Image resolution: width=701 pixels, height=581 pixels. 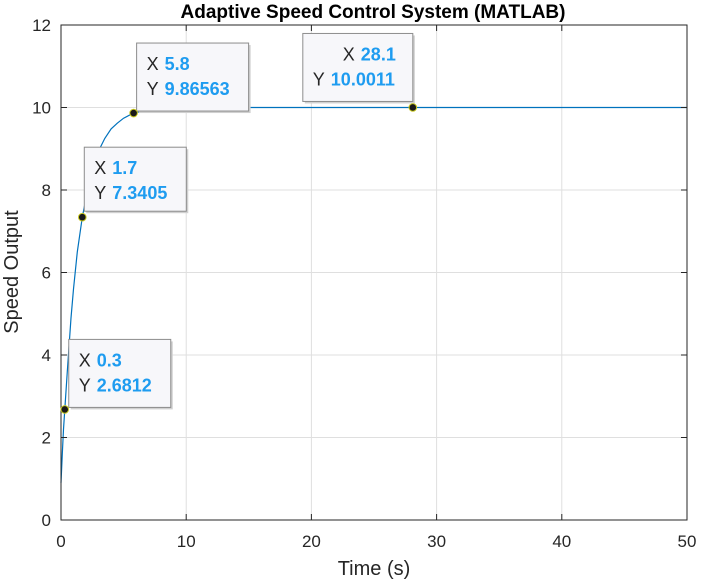 I want to click on datatip-y-value: 2.6812, so click(x=124, y=385).